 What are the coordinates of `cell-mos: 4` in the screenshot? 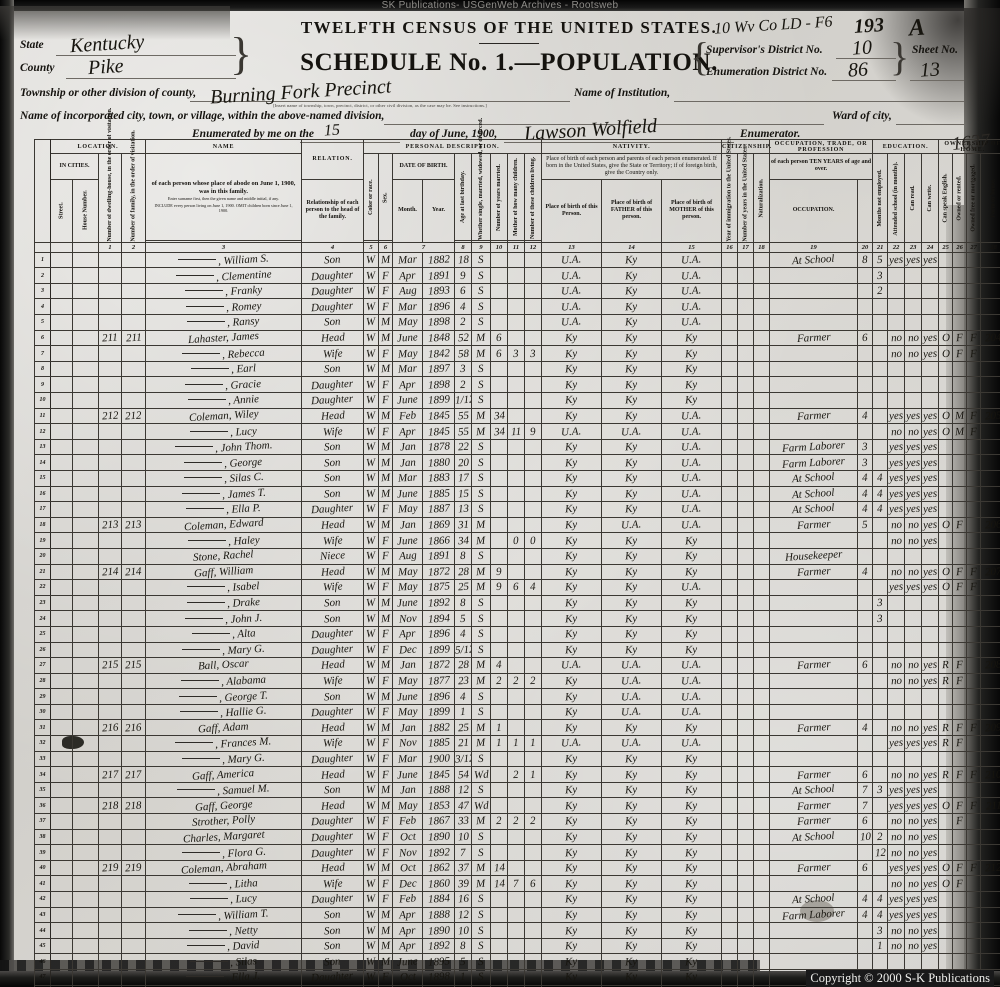 It's located at (865, 509).